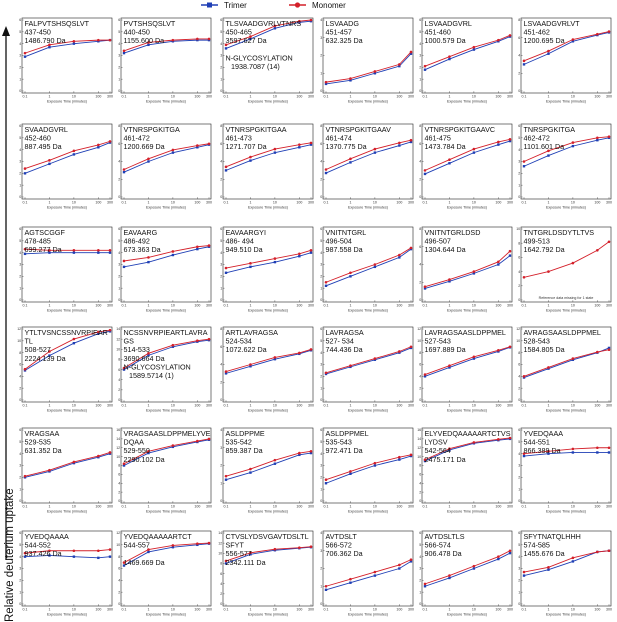 The width and height of the screenshot is (617, 622). Describe the element at coordinates (38, 138) in the screenshot. I see `panel-label-line: 452-460` at that location.